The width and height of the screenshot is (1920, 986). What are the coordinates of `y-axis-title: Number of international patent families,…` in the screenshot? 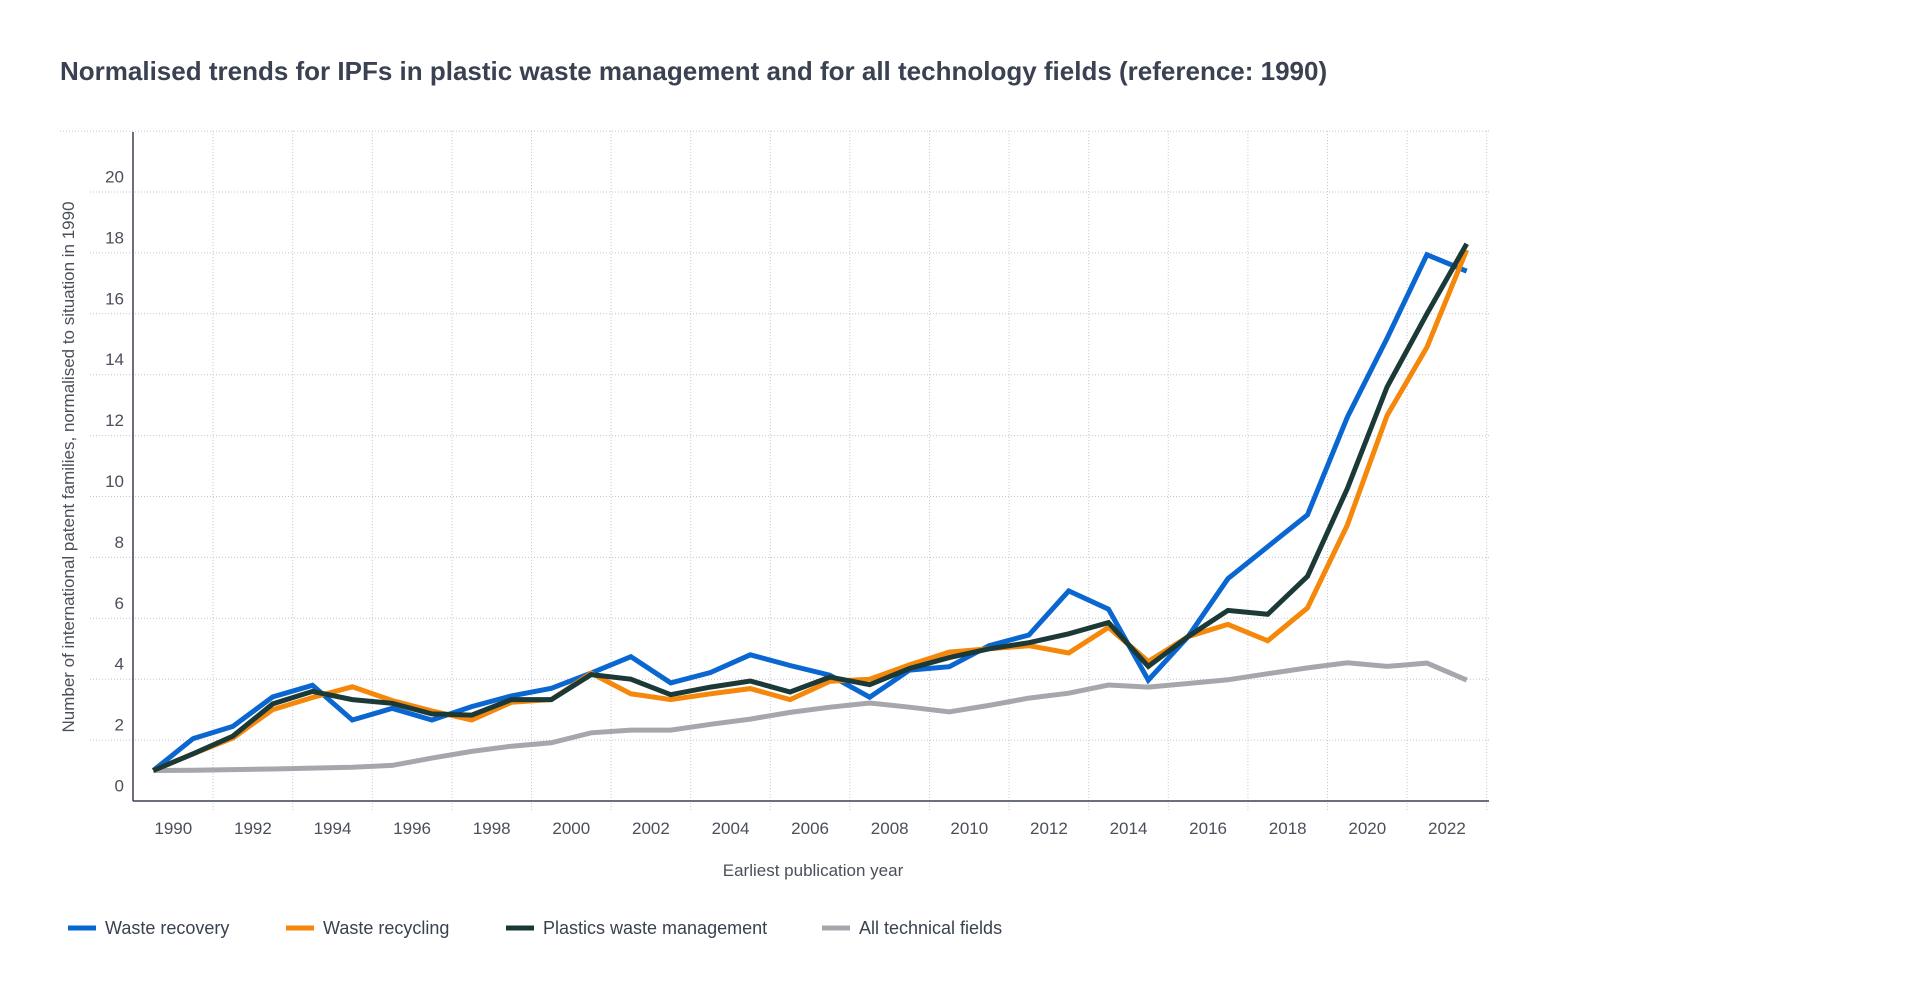 It's located at (68, 466).